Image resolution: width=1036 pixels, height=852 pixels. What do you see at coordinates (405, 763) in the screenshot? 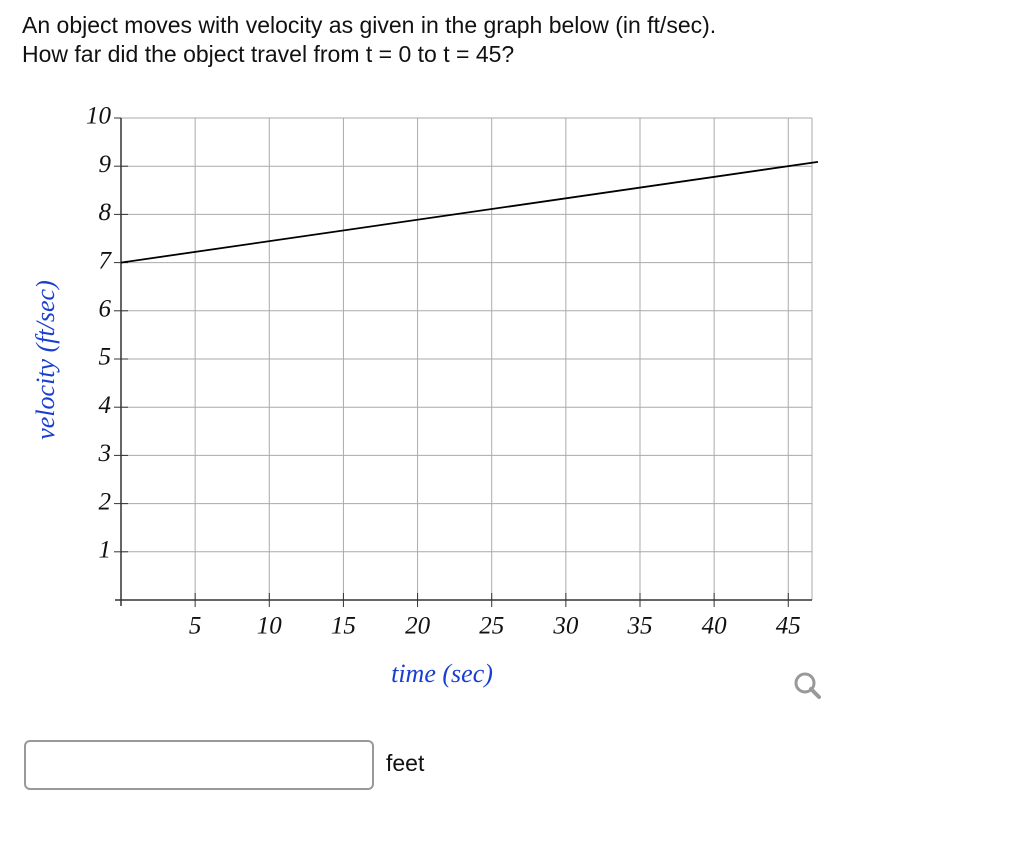
I see `answer-unit: feet` at bounding box center [405, 763].